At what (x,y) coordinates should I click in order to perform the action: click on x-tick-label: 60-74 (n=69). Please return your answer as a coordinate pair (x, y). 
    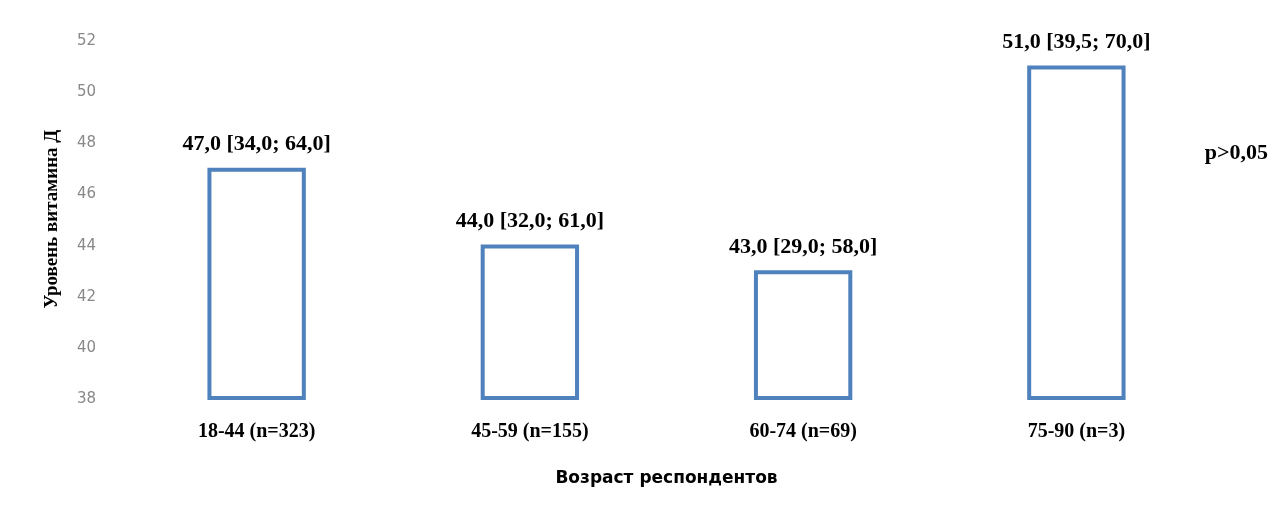
    Looking at the image, I should click on (803, 430).